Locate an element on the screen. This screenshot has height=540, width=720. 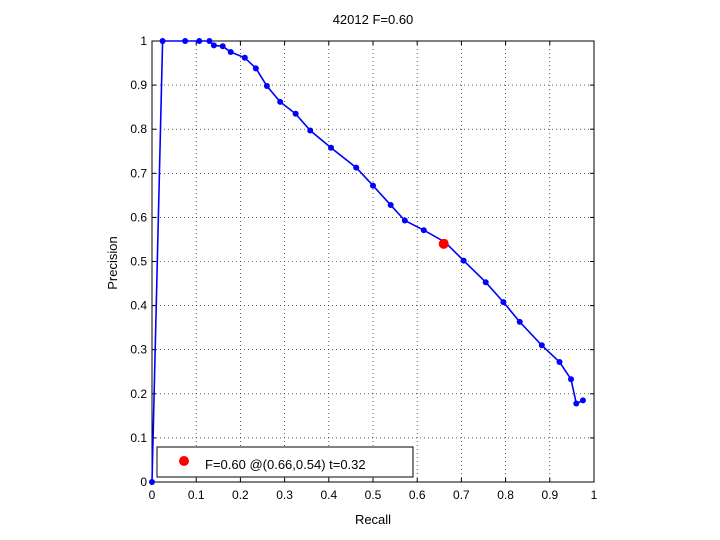
x-tick-label: 0.7 is located at coordinates (461, 495).